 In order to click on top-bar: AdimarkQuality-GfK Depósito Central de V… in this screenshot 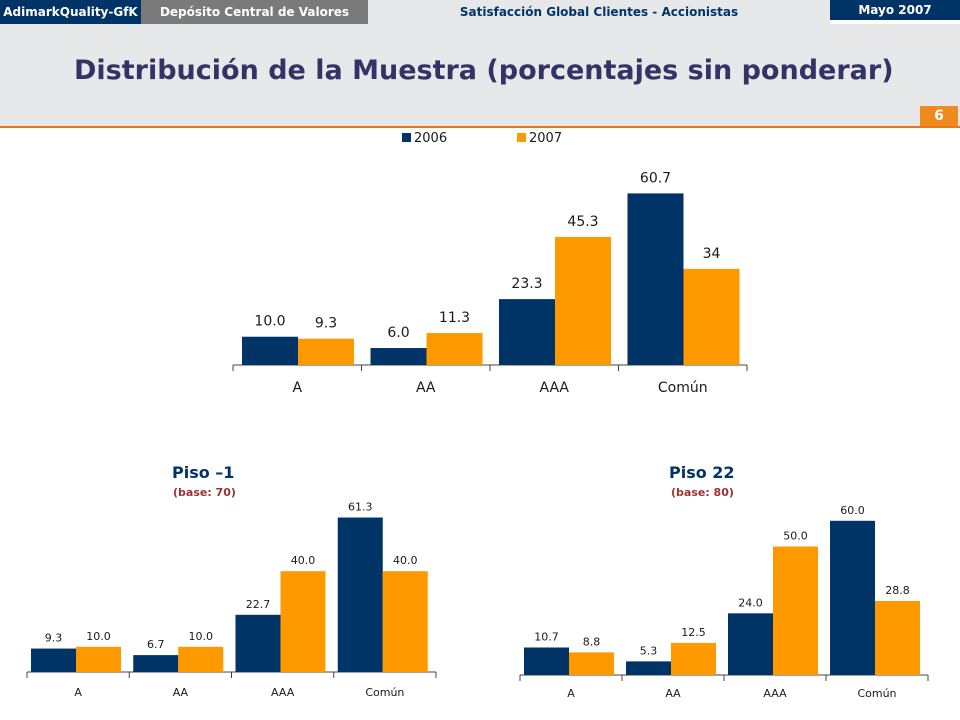, I will do `click(480, 12)`.